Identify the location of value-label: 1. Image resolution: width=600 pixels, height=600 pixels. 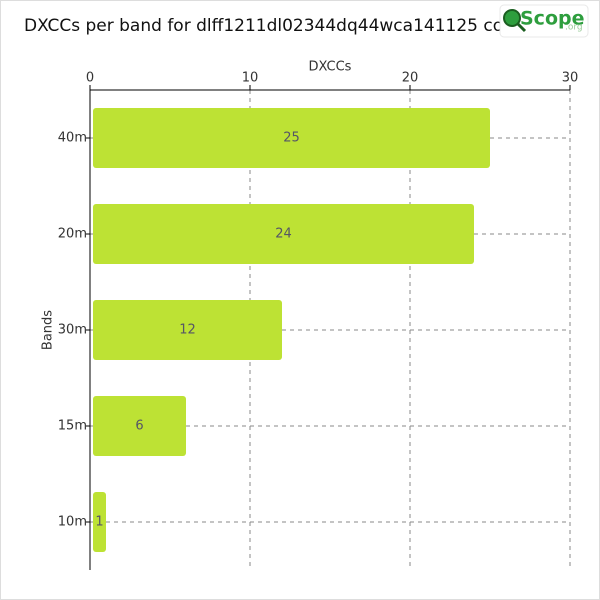
(99, 522).